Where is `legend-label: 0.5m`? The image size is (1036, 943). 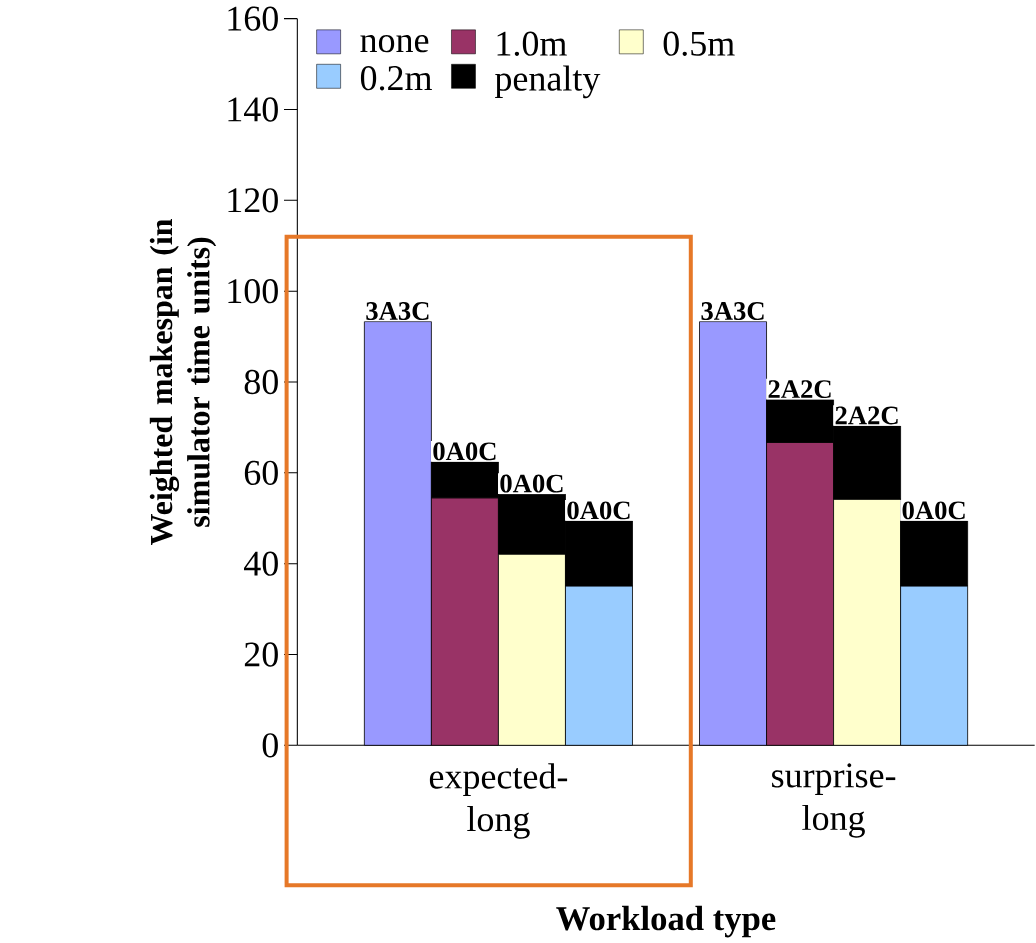
legend-label: 0.5m is located at coordinates (699, 44).